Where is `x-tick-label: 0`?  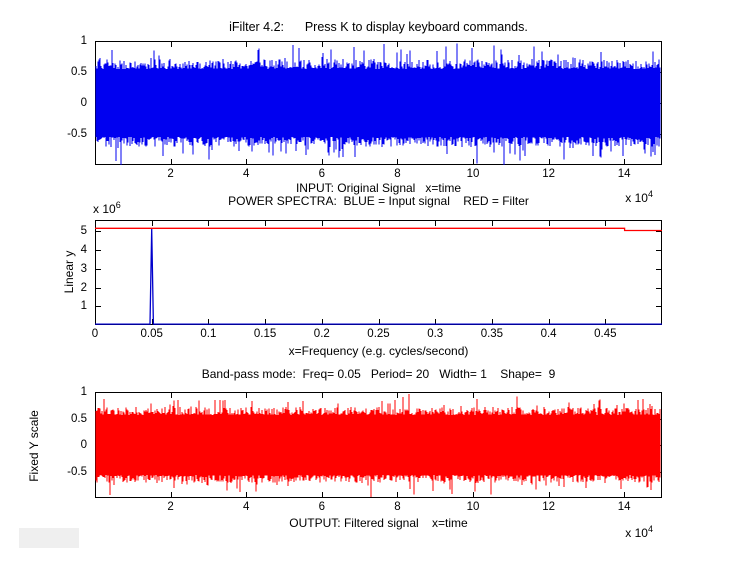
x-tick-label: 0 is located at coordinates (95, 334).